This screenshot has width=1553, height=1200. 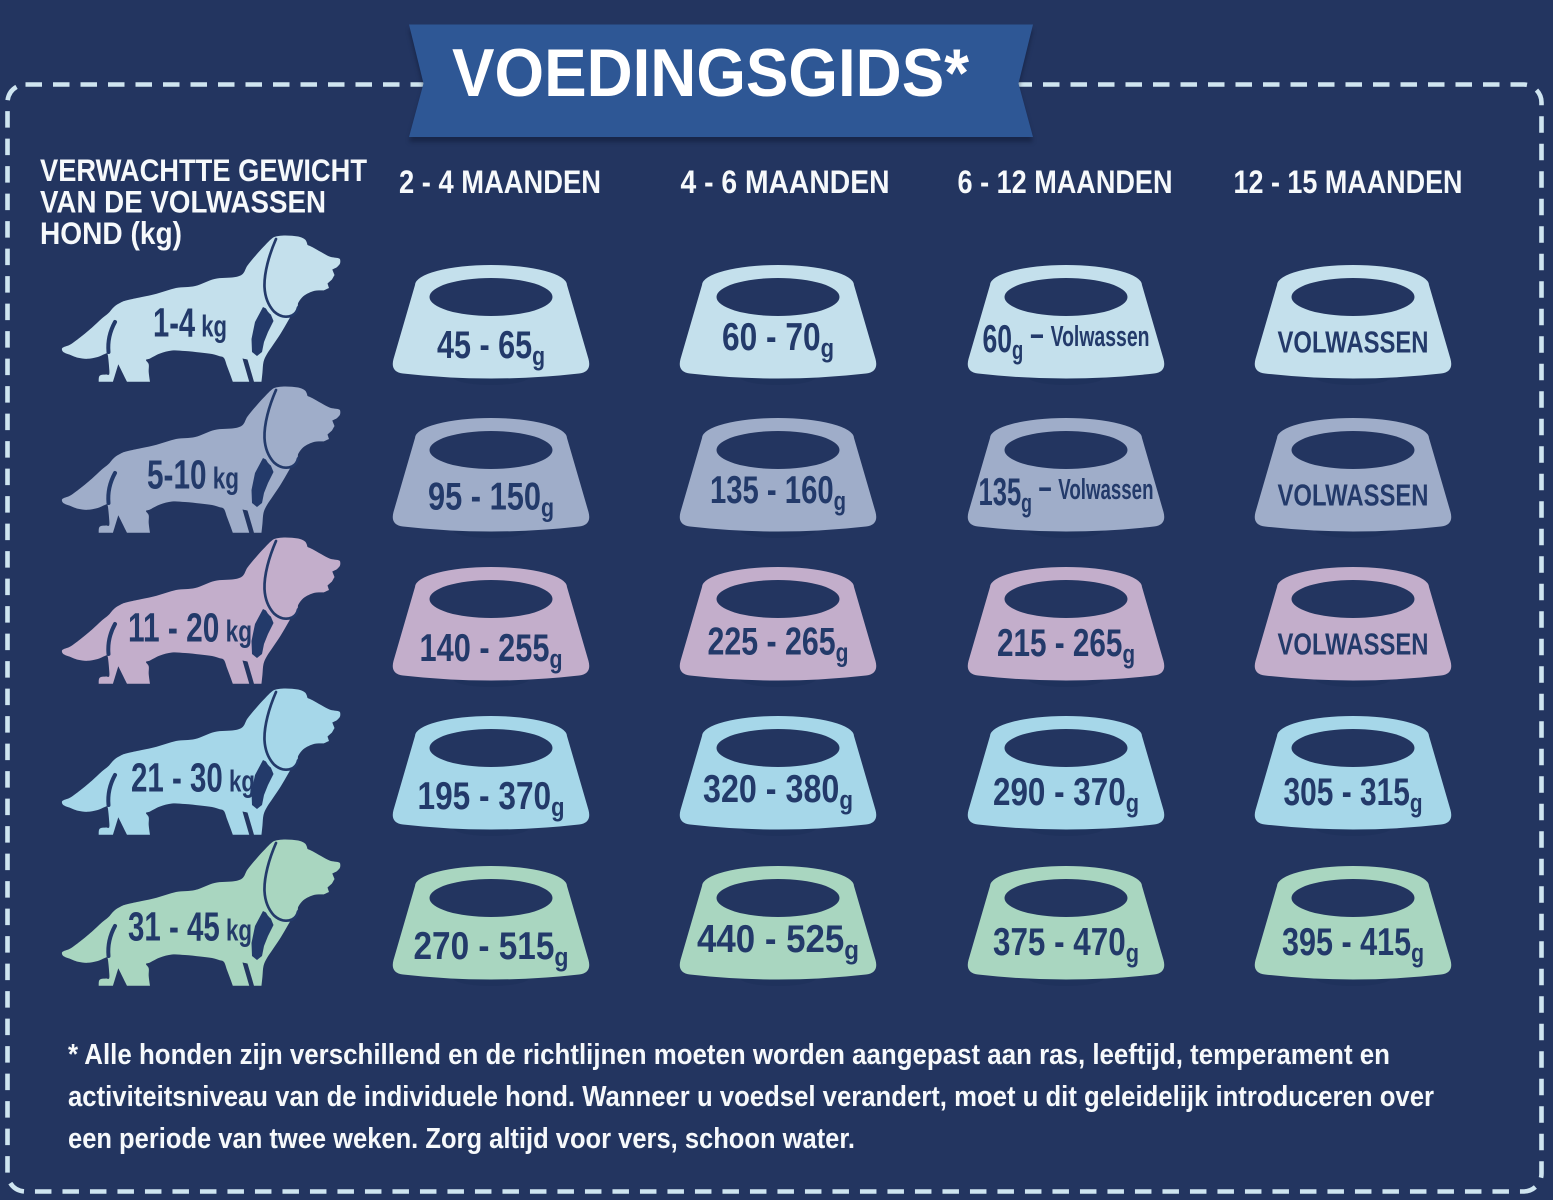 What do you see at coordinates (1348, 182) in the screenshot?
I see `svg-text: 12 - 15 MAANDEN` at bounding box center [1348, 182].